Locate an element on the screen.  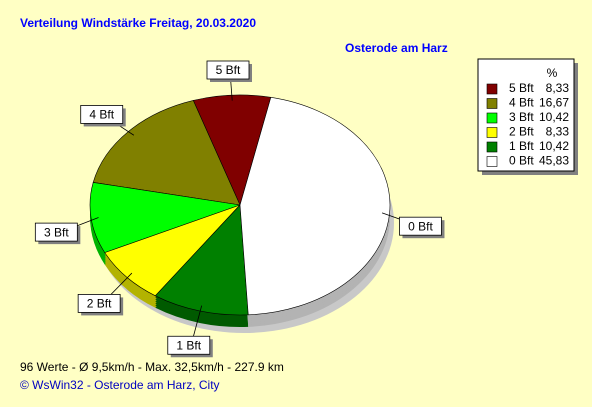
slice-label: 4 Bft is located at coordinates (101, 115).